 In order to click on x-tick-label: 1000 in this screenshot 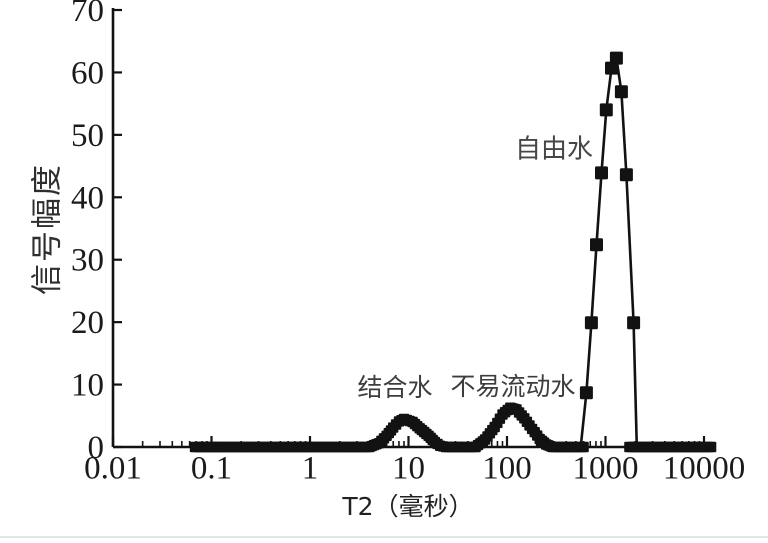, I will do `click(606, 469)`.